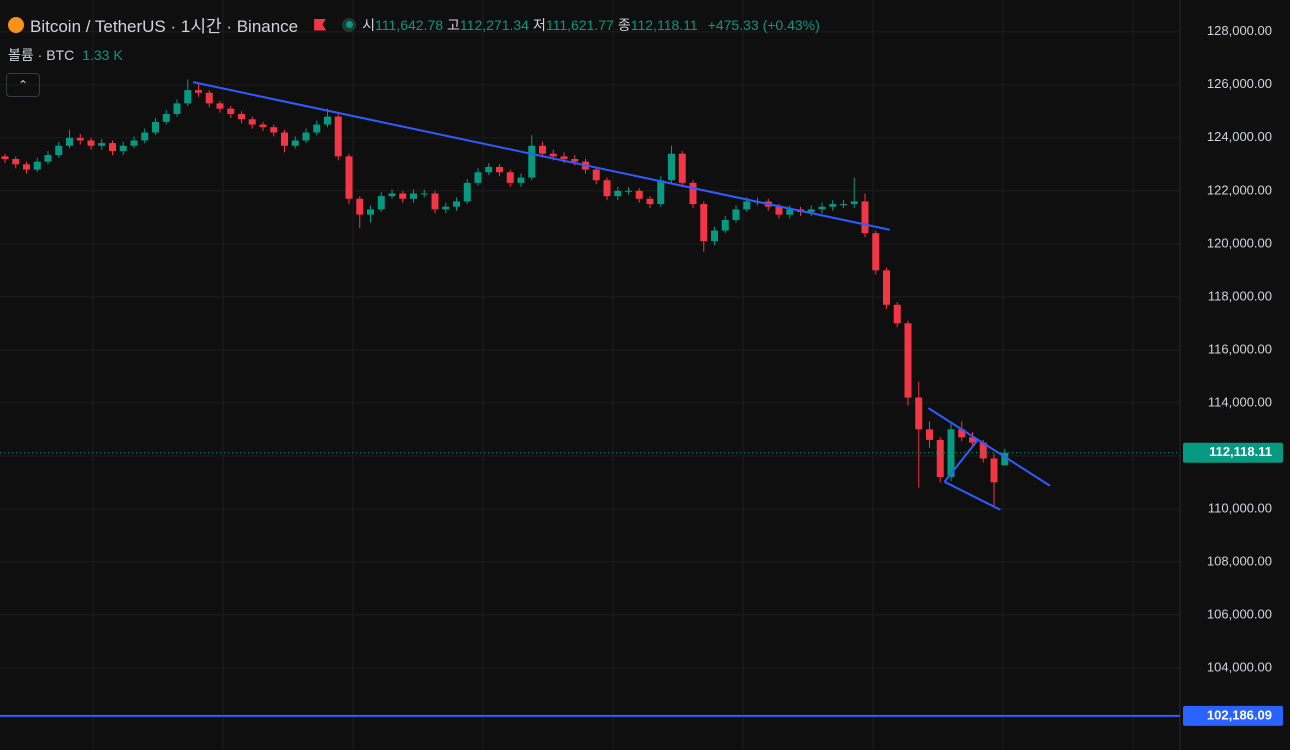 This screenshot has height=750, width=1290. Describe the element at coordinates (164, 26) in the screenshot. I see `symbol-title: Bitcoin / TetherUS · 1시간 · Binance` at that location.